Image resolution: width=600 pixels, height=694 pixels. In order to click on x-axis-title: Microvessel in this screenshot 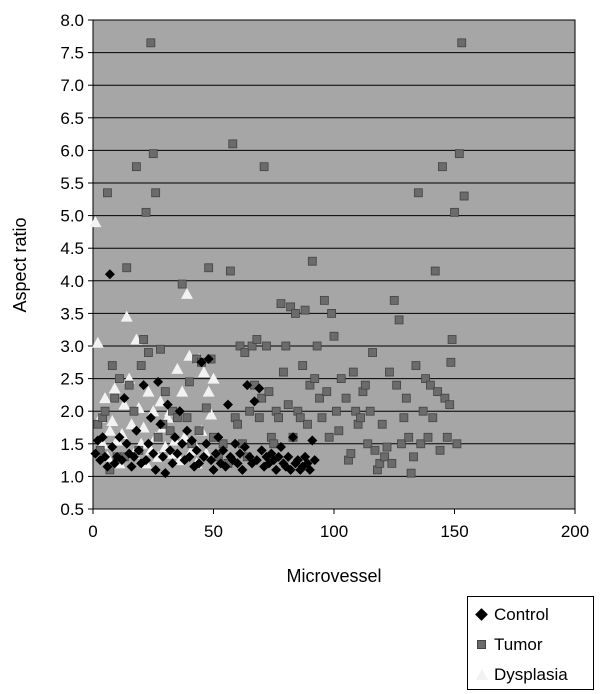, I will do `click(333, 576)`.